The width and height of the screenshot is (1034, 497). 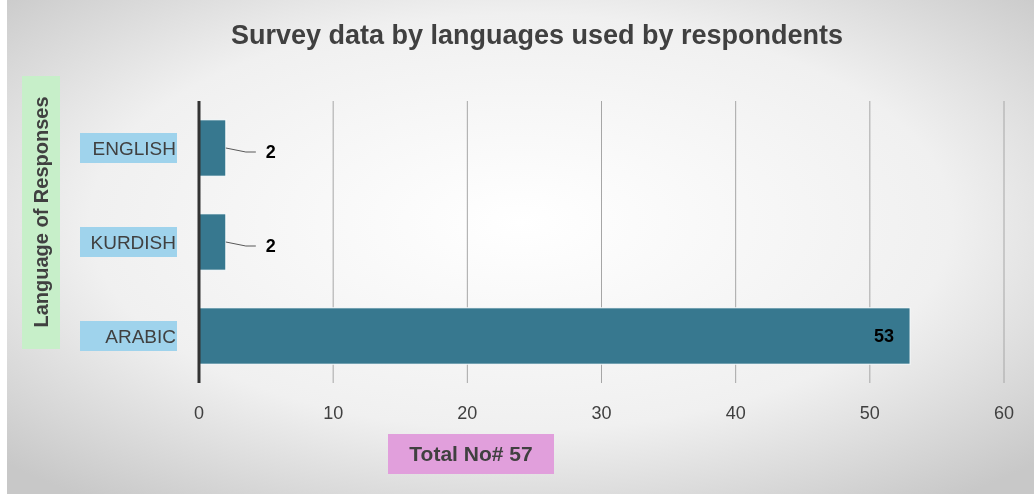 I want to click on data-label: 53, so click(x=884, y=336).